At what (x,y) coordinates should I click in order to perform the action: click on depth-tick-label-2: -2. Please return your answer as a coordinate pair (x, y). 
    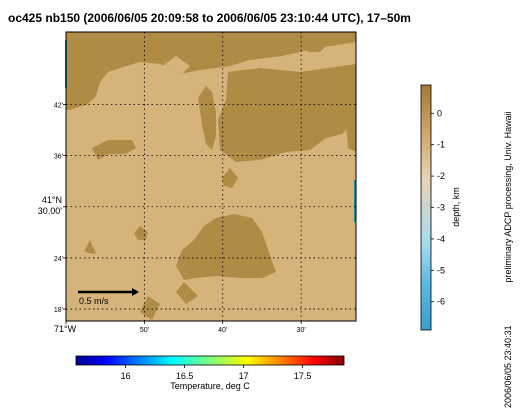
    Looking at the image, I should click on (441, 176).